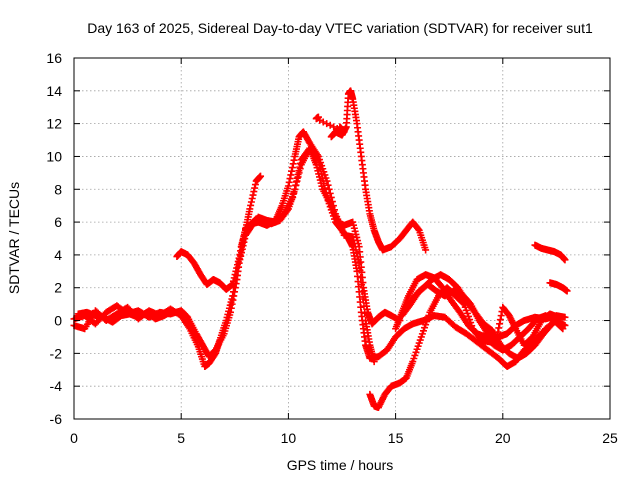 The image size is (640, 480). I want to click on y-tick-label: -6, so click(56, 419).